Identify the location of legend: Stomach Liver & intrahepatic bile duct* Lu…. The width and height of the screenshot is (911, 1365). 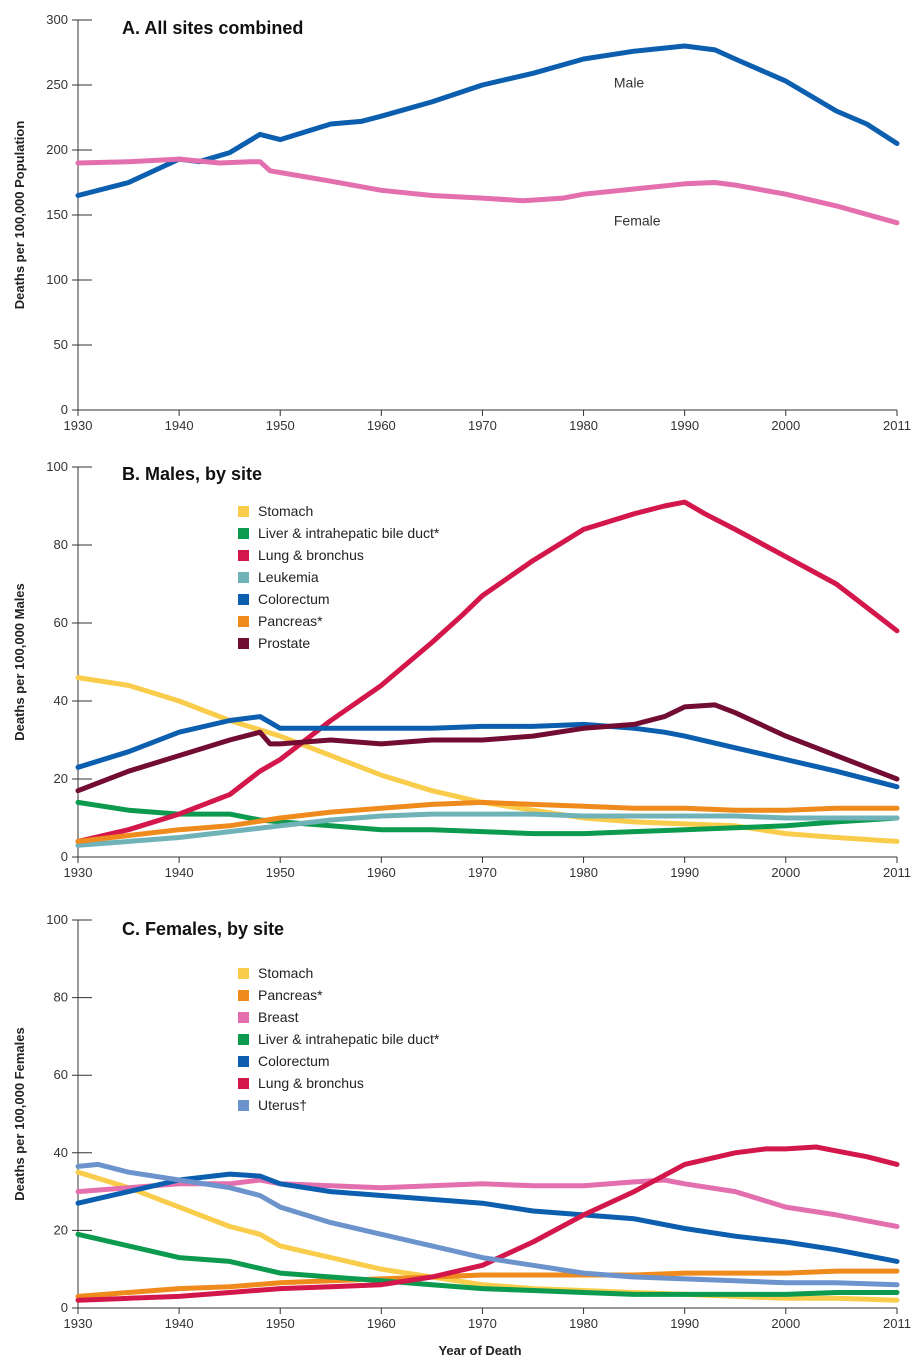
(339, 577).